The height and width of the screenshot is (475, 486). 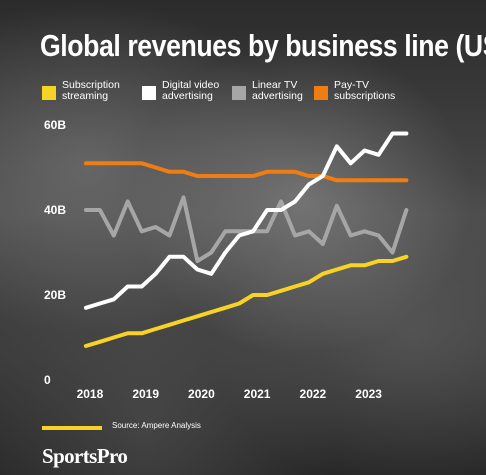 I want to click on brand-logo: SportsPro, so click(x=85, y=456).